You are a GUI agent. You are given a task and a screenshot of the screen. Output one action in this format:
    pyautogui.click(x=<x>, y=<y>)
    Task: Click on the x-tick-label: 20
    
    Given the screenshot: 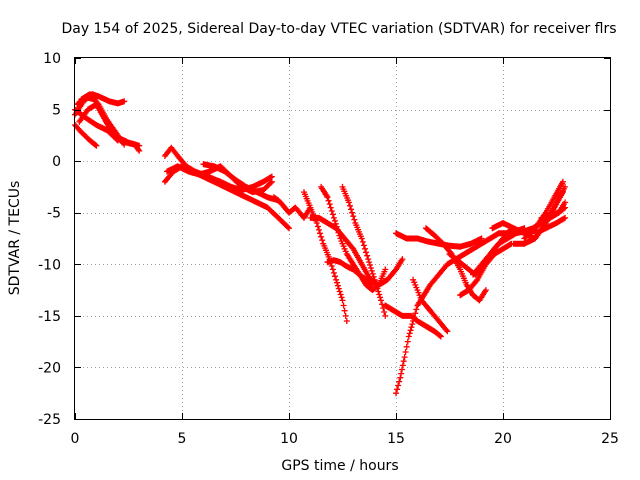 What is the action you would take?
    pyautogui.click(x=503, y=439)
    